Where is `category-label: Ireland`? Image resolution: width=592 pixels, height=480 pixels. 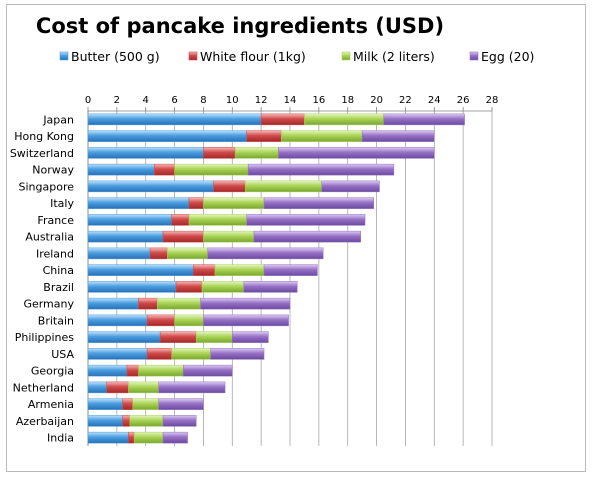
category-label: Ireland is located at coordinates (55, 253).